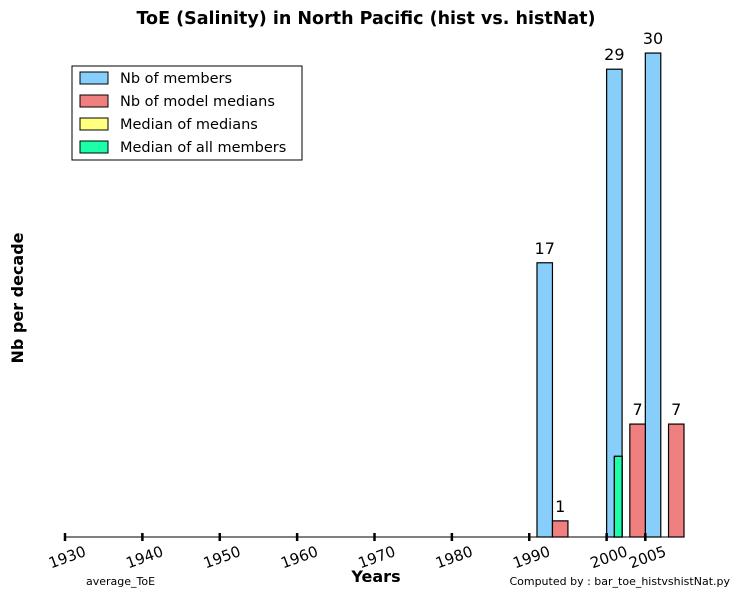 The height and width of the screenshot is (598, 739). What do you see at coordinates (189, 125) in the screenshot?
I see `legend-label: Median of medians` at bounding box center [189, 125].